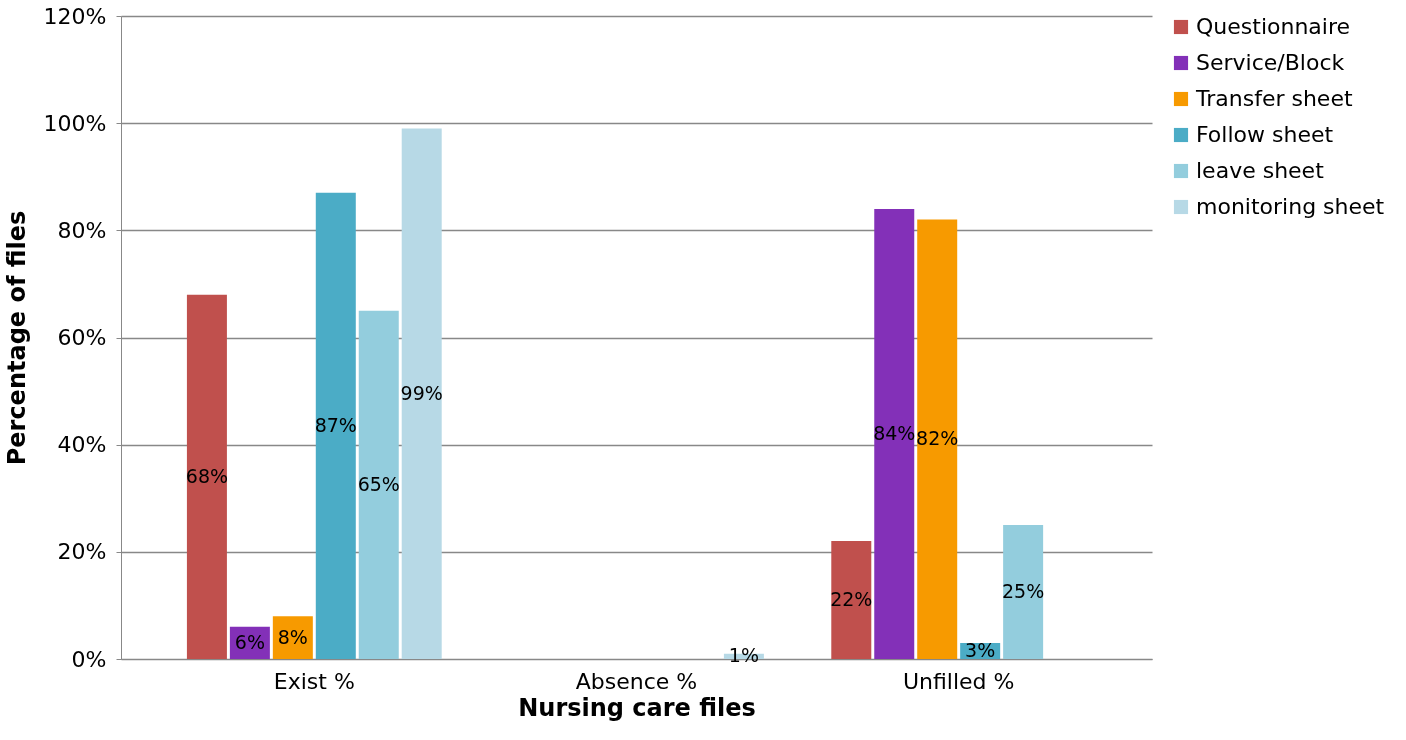  What do you see at coordinates (249, 641) in the screenshot?
I see `data-label: 6%` at bounding box center [249, 641].